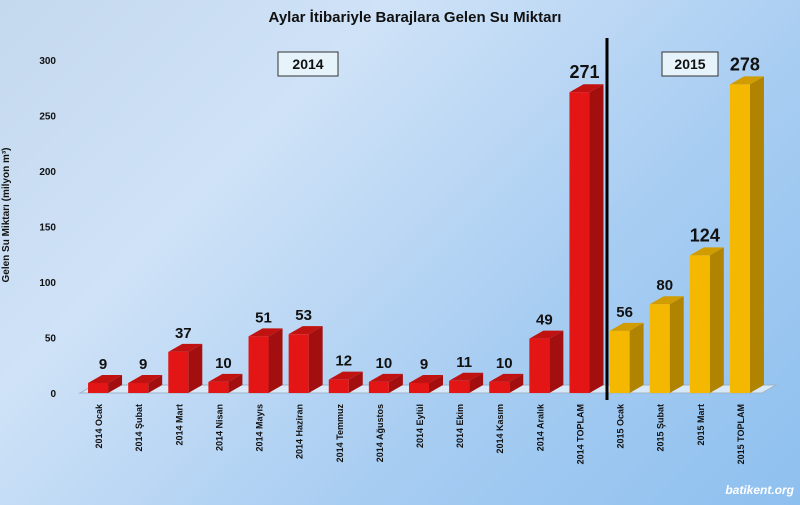 Image resolution: width=800 pixels, height=505 pixels. I want to click on category-label-11: 2014 Aralık, so click(540, 427).